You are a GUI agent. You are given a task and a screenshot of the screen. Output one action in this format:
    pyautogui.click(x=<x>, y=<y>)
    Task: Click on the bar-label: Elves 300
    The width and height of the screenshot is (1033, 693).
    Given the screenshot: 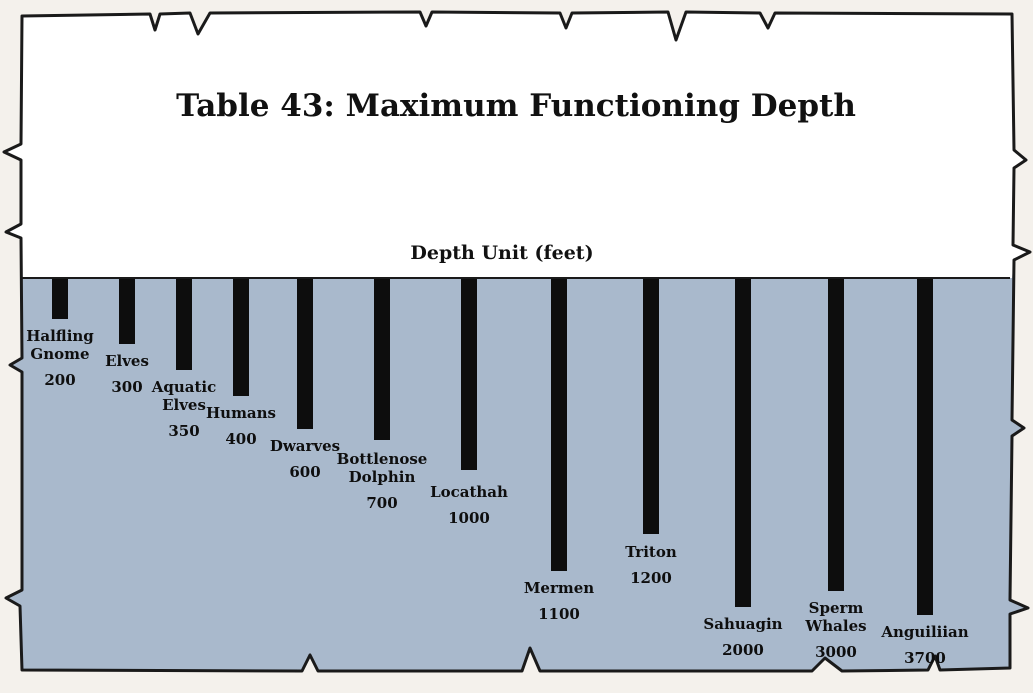 What is the action you would take?
    pyautogui.click(x=127, y=374)
    